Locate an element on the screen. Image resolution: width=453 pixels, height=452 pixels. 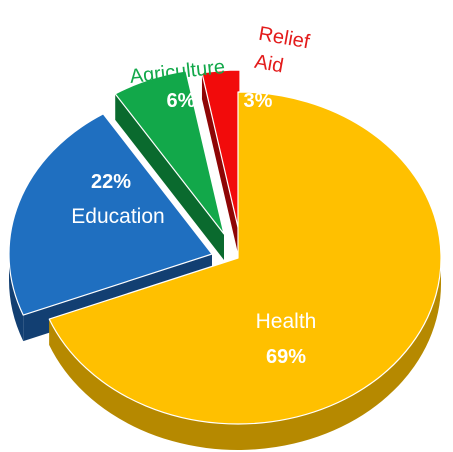
slice-side-education is located at coordinates (16, 298).